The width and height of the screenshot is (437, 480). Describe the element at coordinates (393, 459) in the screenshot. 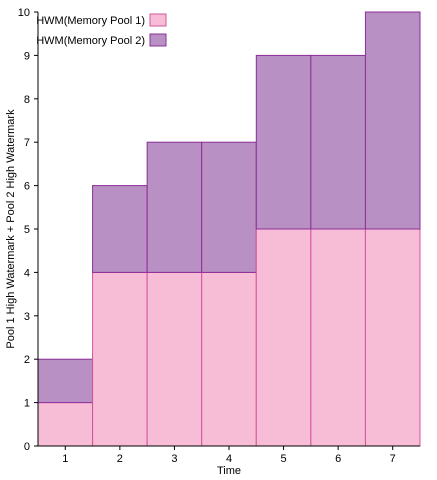

I see `x-tick-label: 7` at that location.